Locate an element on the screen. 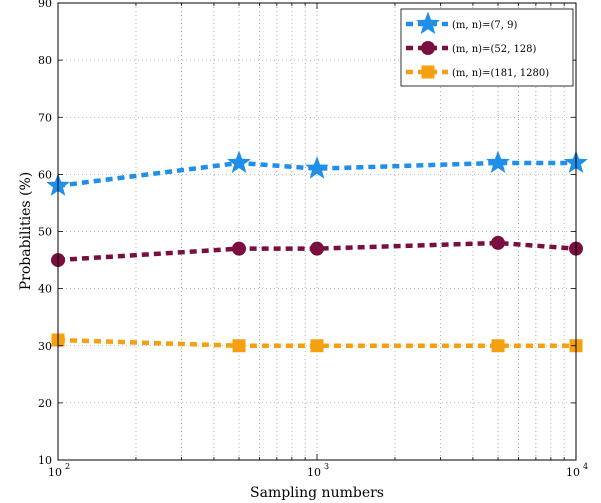 This screenshot has width=601, height=503. x-tick-exponent: 2 is located at coordinates (67, 466).